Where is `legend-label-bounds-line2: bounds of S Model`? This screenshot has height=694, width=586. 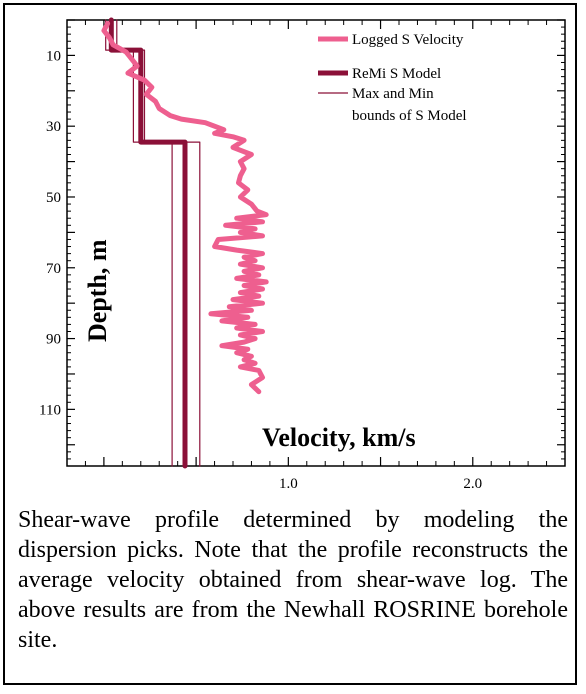 legend-label-bounds-line2: bounds of S Model is located at coordinates (409, 116).